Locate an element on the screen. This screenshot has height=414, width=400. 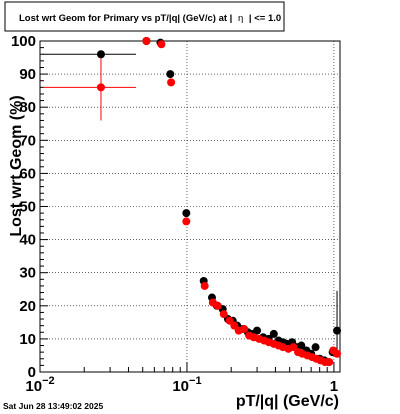
y-axis-title: Lost wrt Geom (%) is located at coordinates (16, 165).